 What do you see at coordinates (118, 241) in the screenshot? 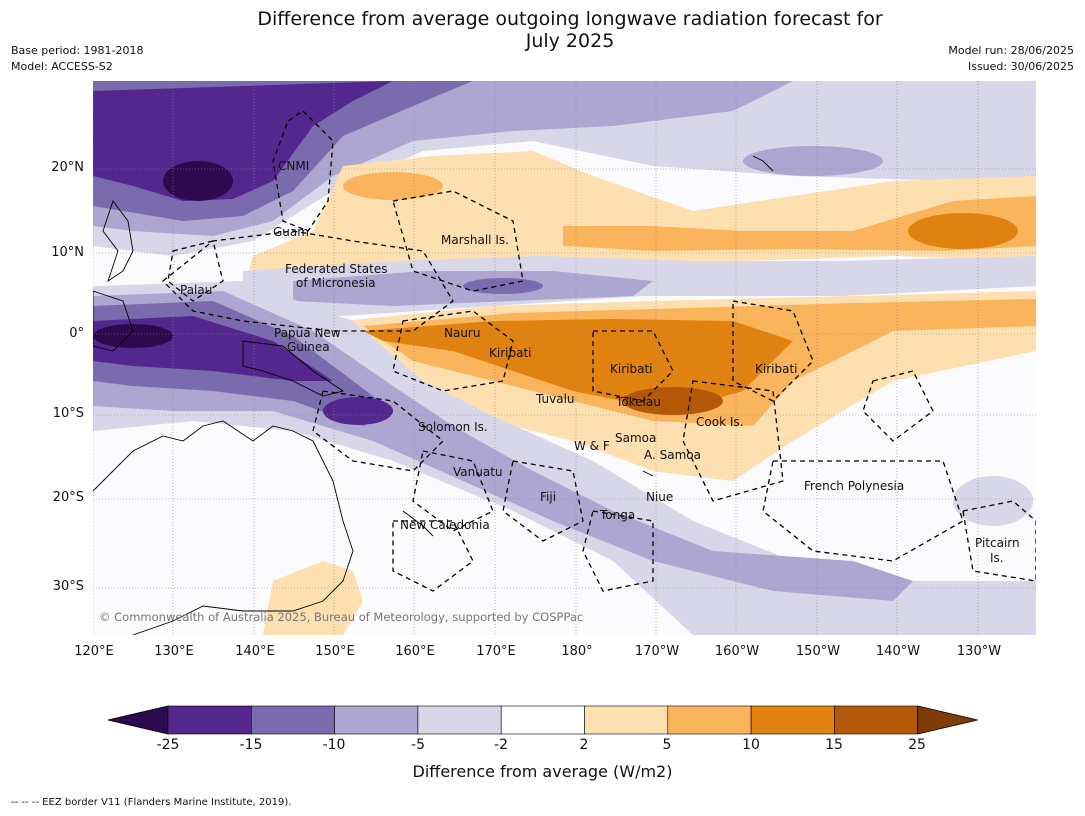
I see `philippines-coast` at bounding box center [118, 241].